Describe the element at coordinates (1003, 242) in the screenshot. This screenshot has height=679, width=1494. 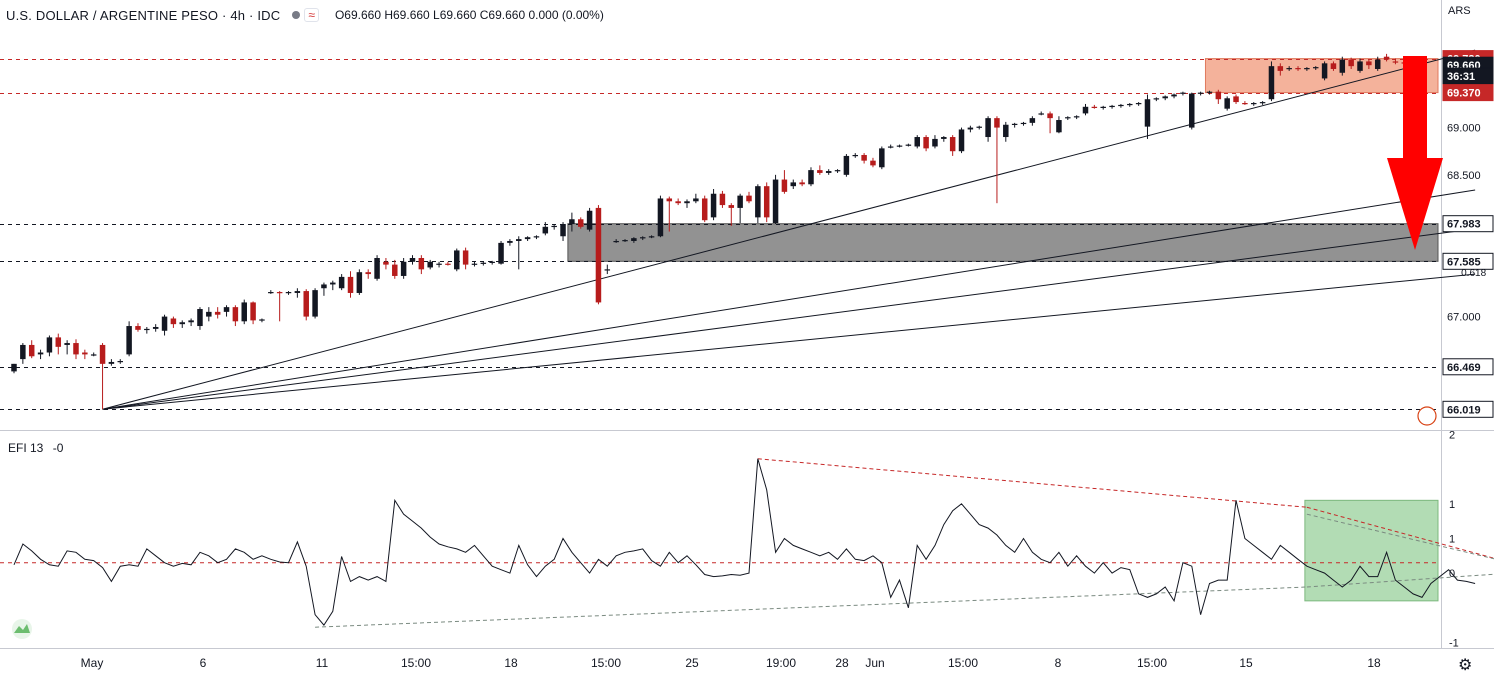
I see `support-zone` at that location.